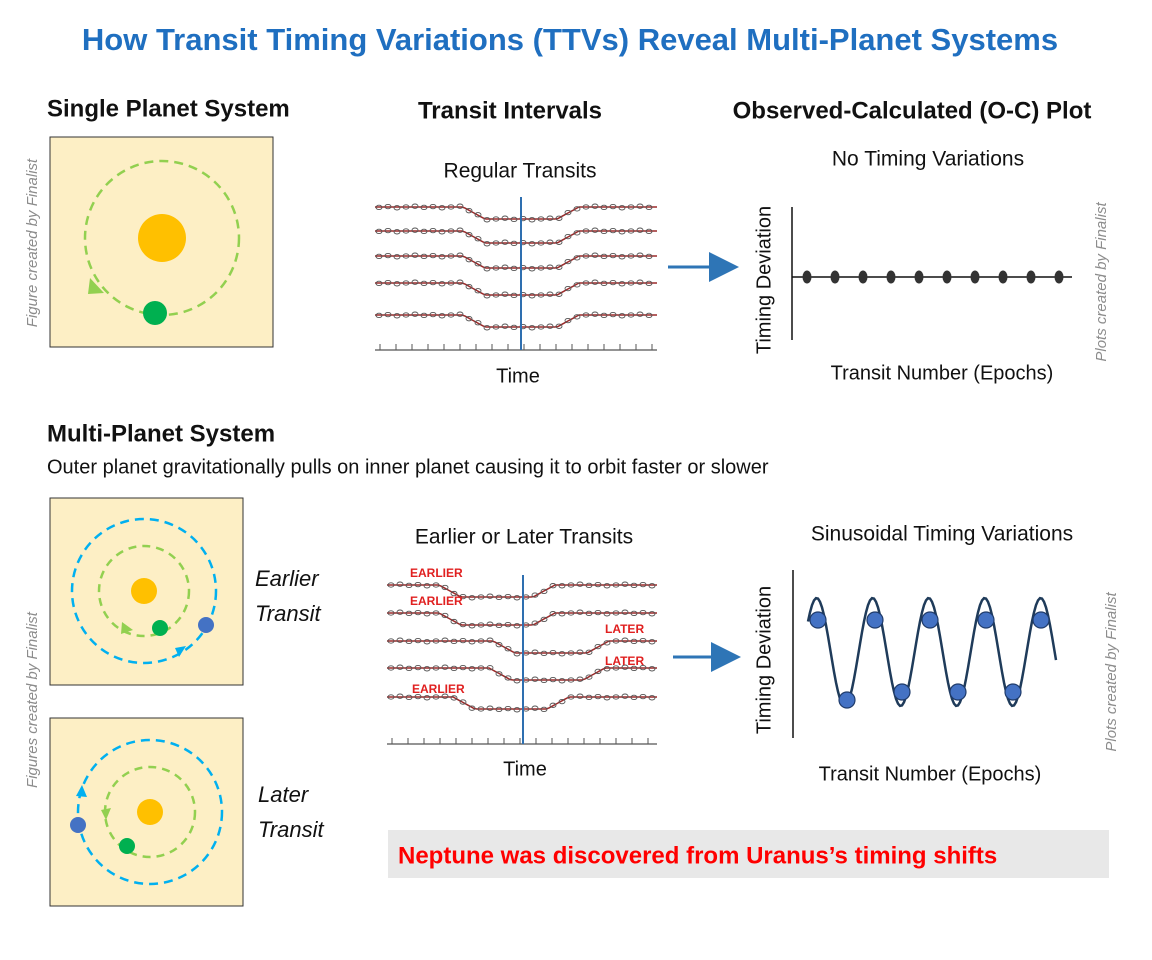 The height and width of the screenshot is (960, 1152). Describe the element at coordinates (516, 274) in the screenshot. I see `light-curves` at that location.